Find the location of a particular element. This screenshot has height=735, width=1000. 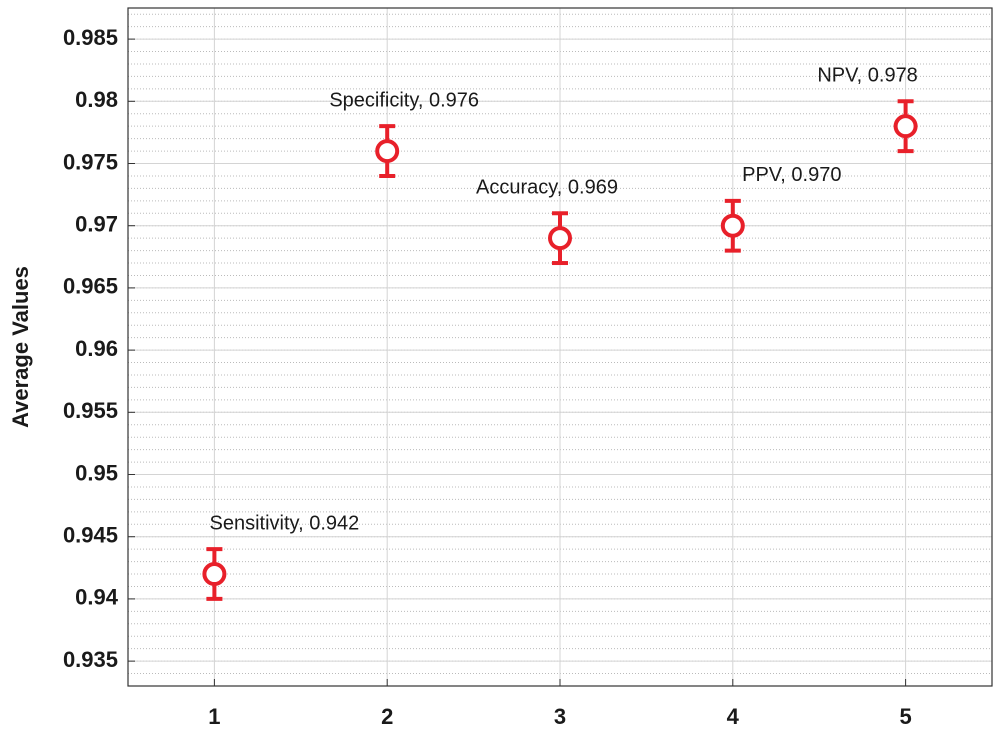

x-tick-label: 3 is located at coordinates (560, 716).